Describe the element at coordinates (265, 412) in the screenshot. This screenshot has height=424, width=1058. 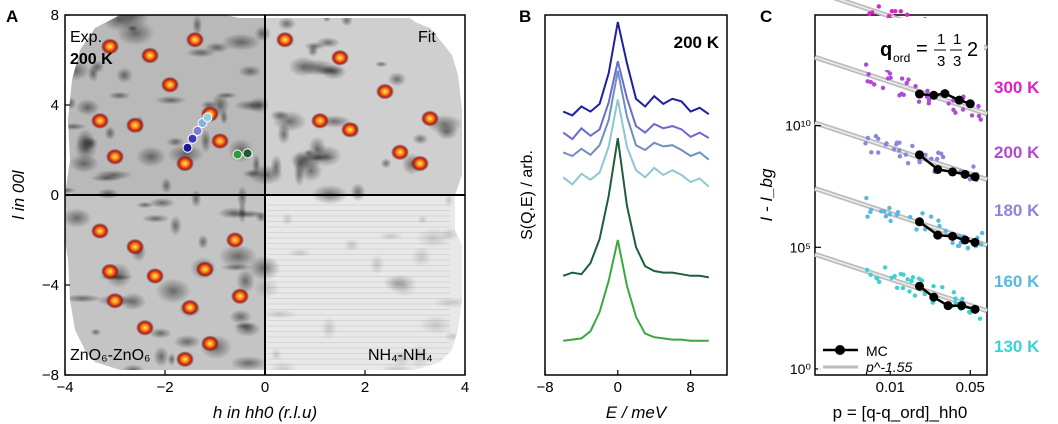
I see `panel-a-xlabel: h in hh0 (r.l.u)` at that location.